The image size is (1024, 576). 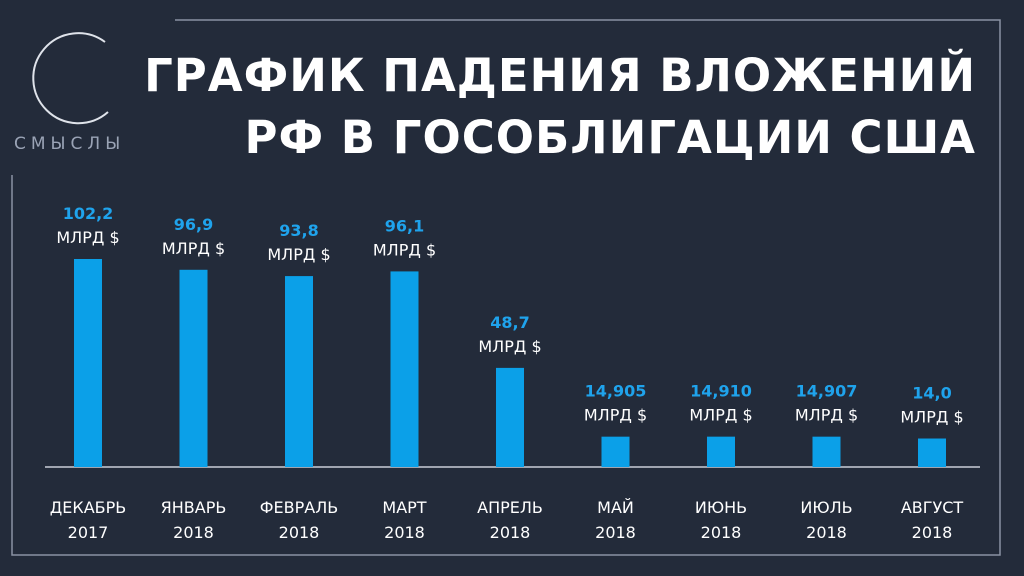 I want to click on x-tick-label: АПРЕЛЬ 2018, so click(x=510, y=520).